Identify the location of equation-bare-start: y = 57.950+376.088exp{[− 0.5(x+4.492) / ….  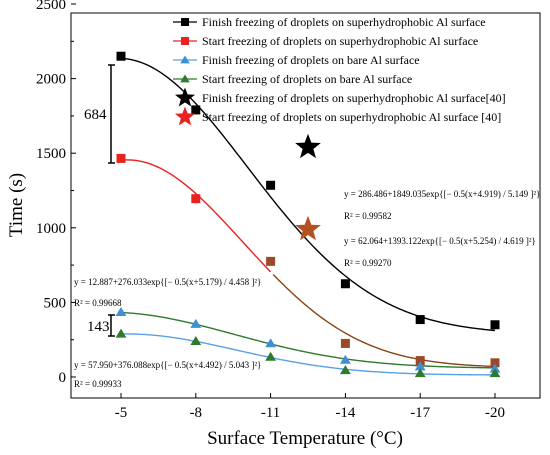
(167, 365).